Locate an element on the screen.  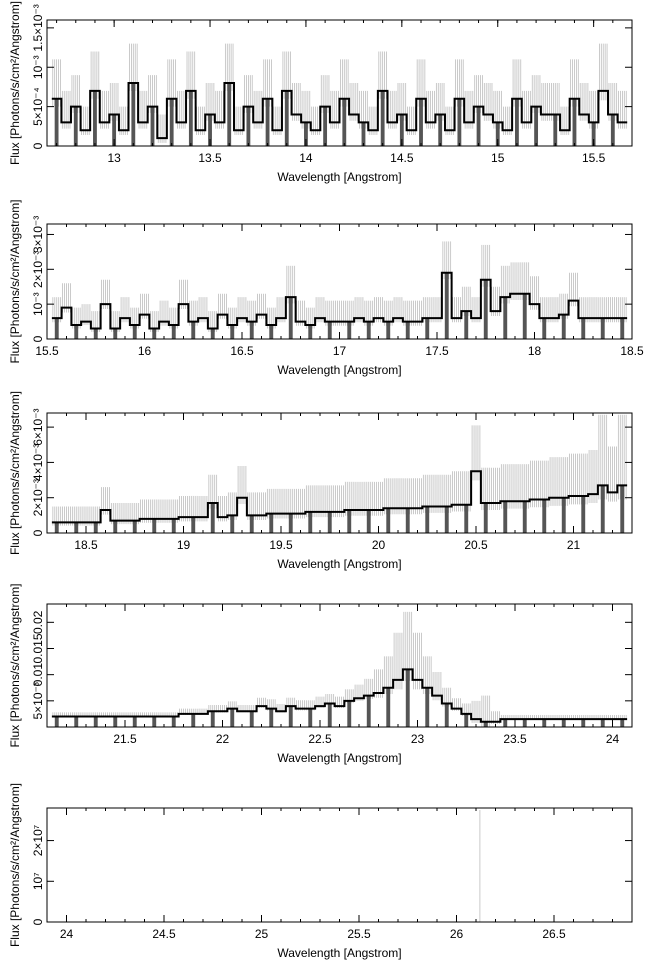
x-tick-label: 22 is located at coordinates (223, 739).